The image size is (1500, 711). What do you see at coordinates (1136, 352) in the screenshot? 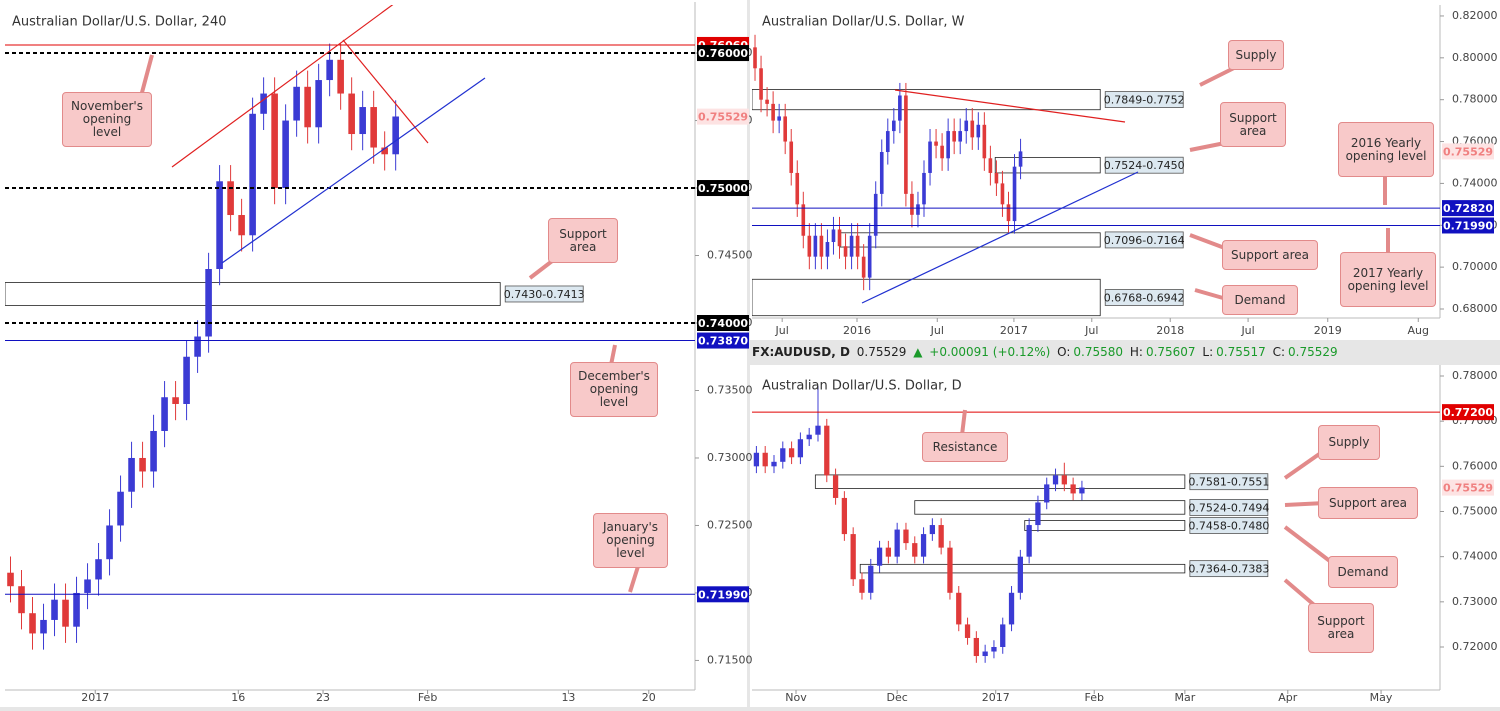
I see `high-label: H:` at bounding box center [1136, 352].